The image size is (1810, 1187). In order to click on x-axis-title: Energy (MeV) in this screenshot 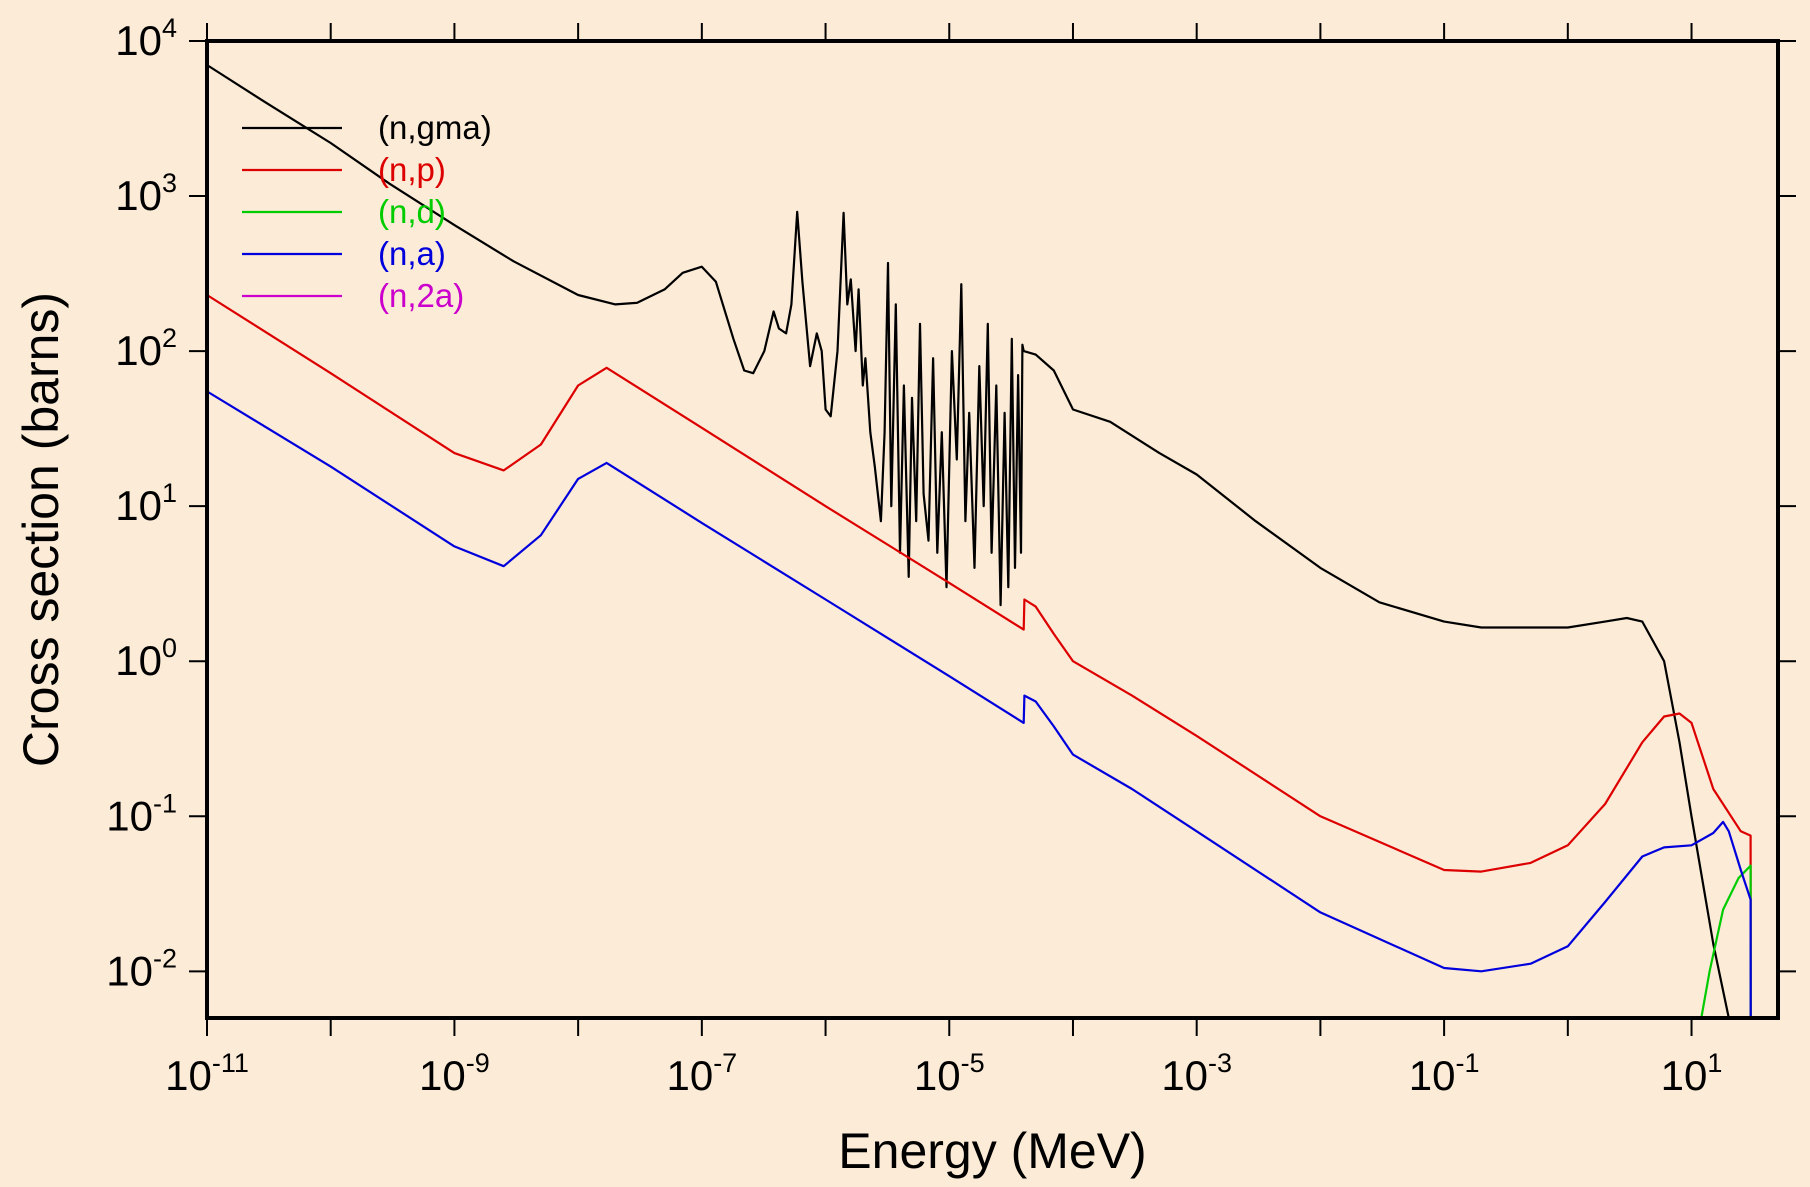, I will do `click(992, 1151)`.